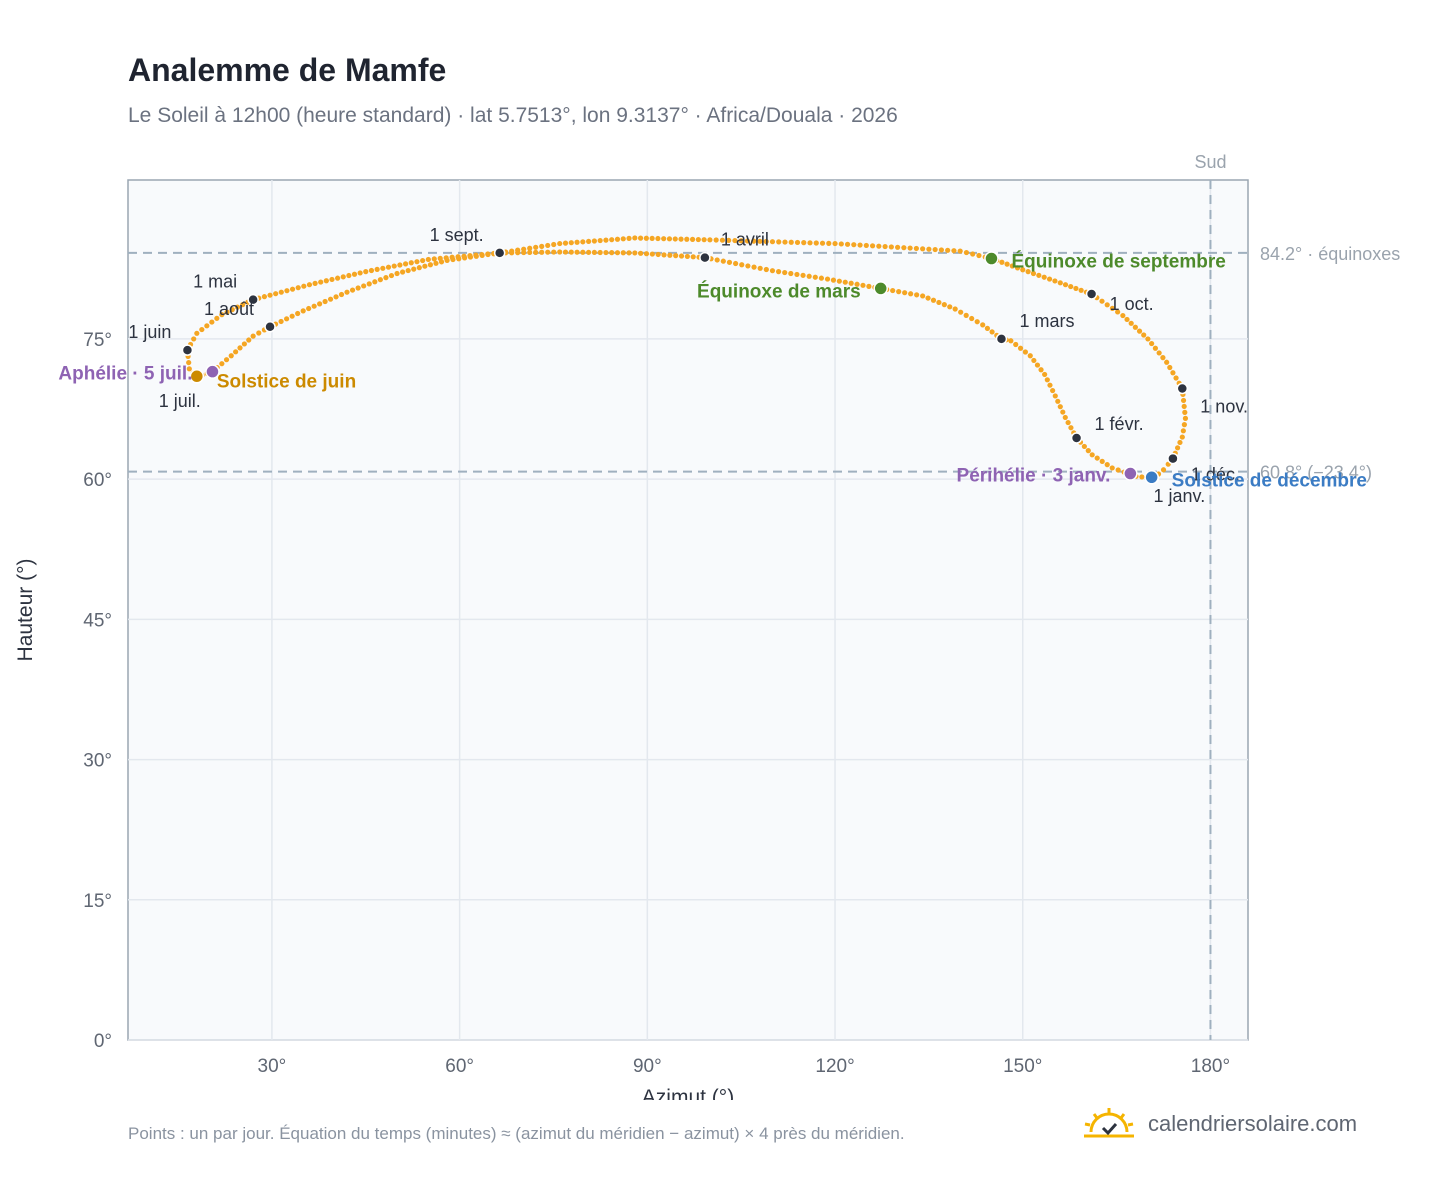 Image resolution: width=1448 pixels, height=1188 pixels. Describe the element at coordinates (125, 374) in the screenshot. I see `event-label: Aphélie · 5 juil.` at that location.